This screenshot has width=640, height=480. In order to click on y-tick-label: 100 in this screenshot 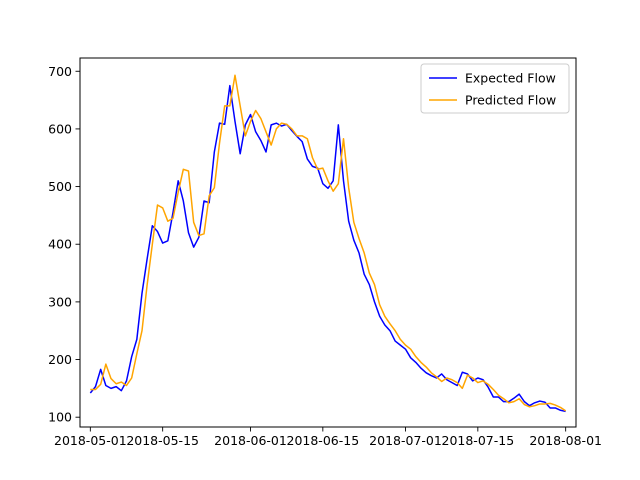, I will do `click(60, 417)`.